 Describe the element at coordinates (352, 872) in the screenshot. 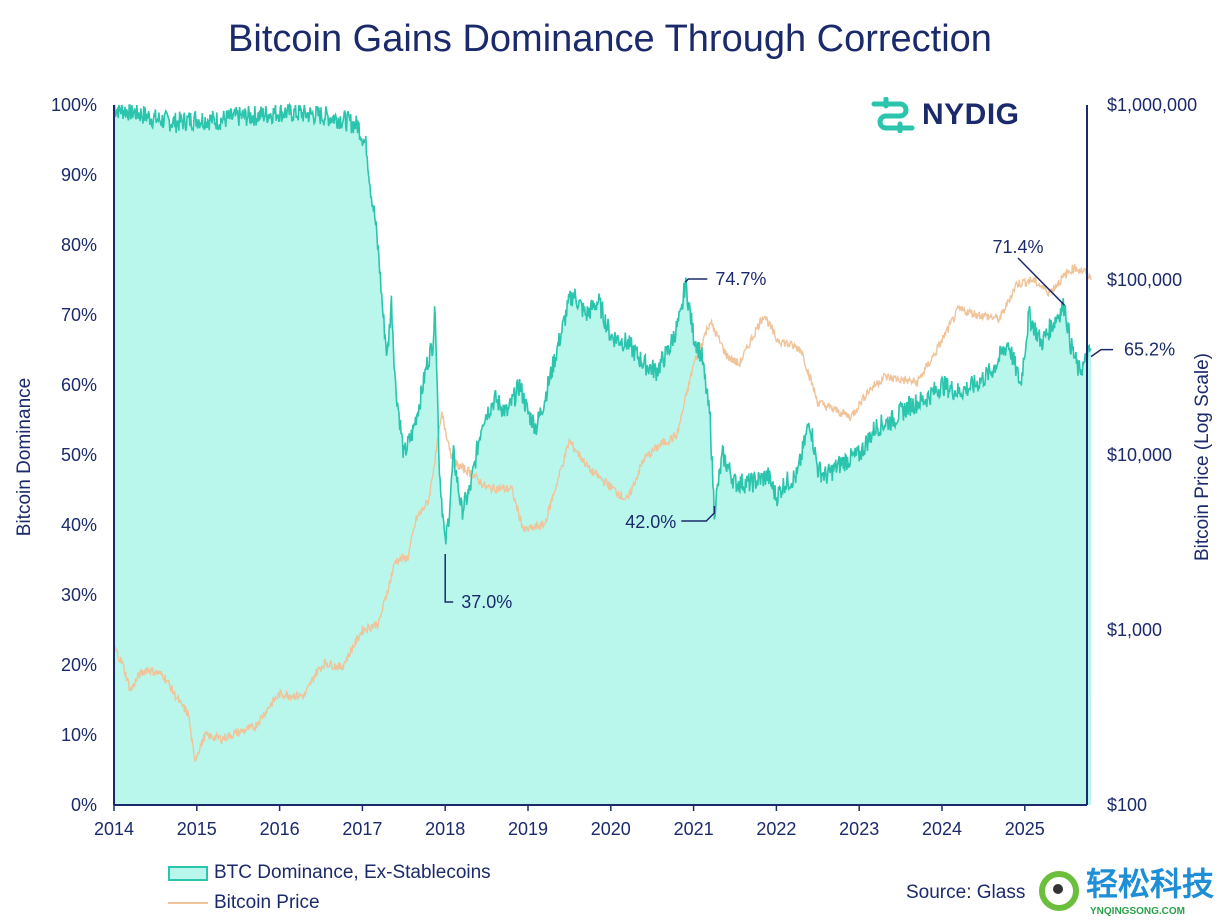

I see `legend-label: BTC Dominance, Ex-Stablecoins` at that location.